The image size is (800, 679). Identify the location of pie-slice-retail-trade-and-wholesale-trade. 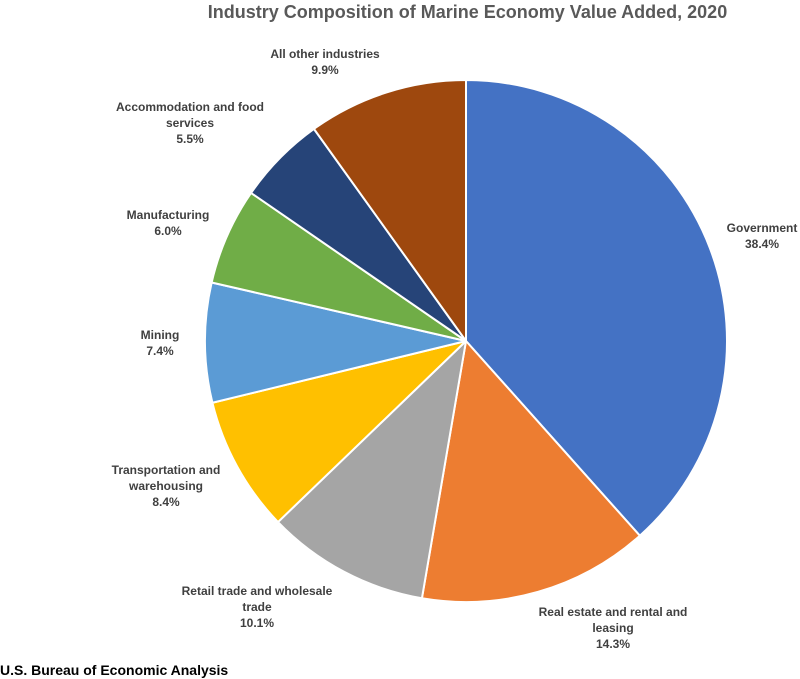
(372, 470).